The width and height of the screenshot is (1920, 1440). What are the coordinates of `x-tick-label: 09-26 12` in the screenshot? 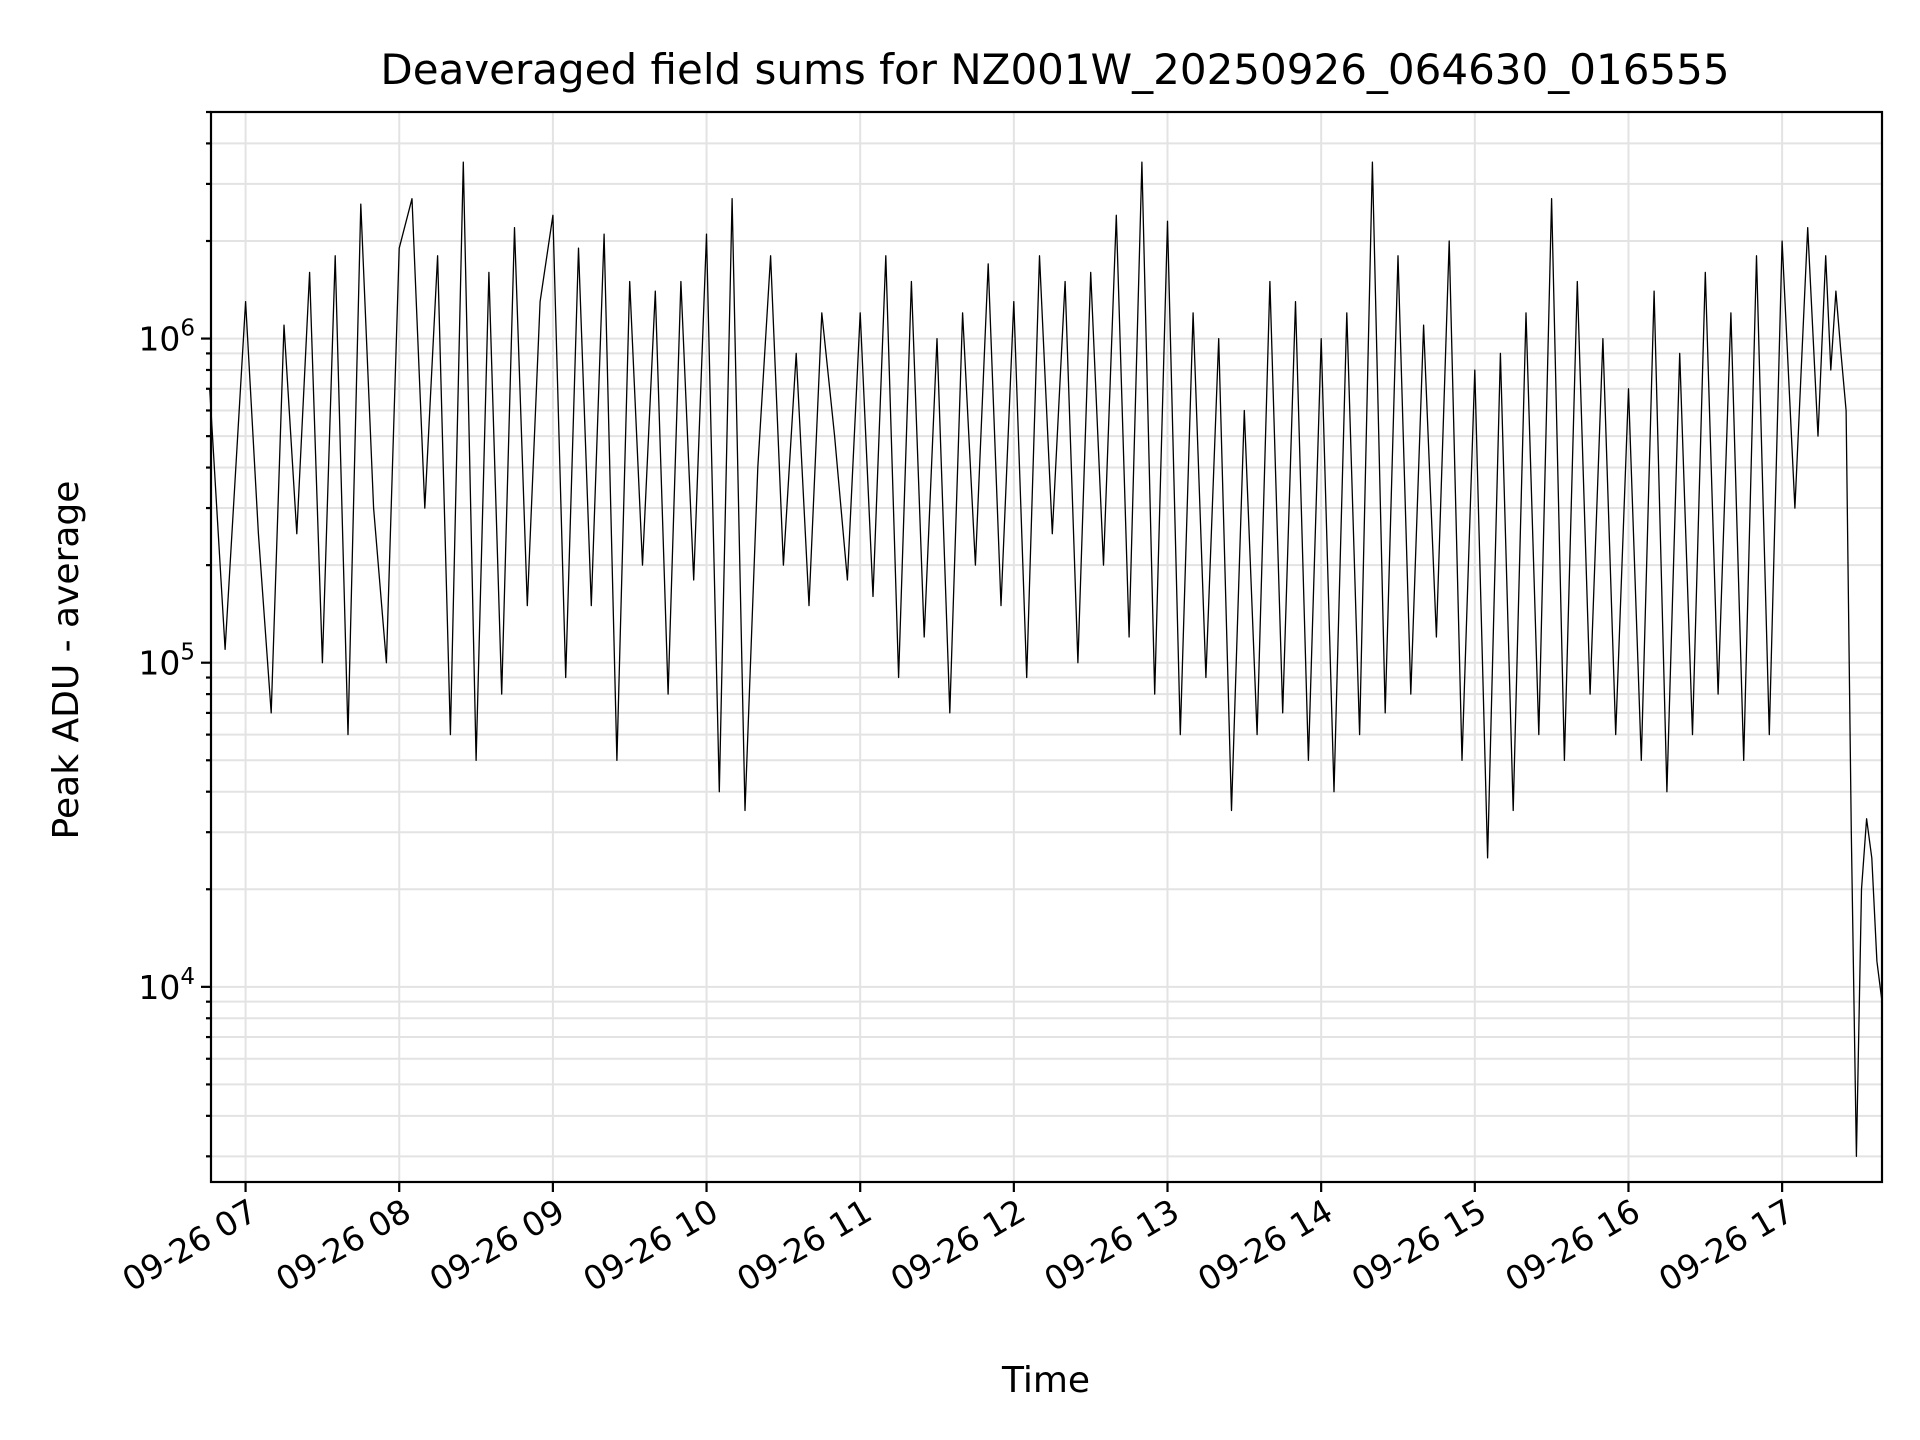 It's located at (958, 1245).